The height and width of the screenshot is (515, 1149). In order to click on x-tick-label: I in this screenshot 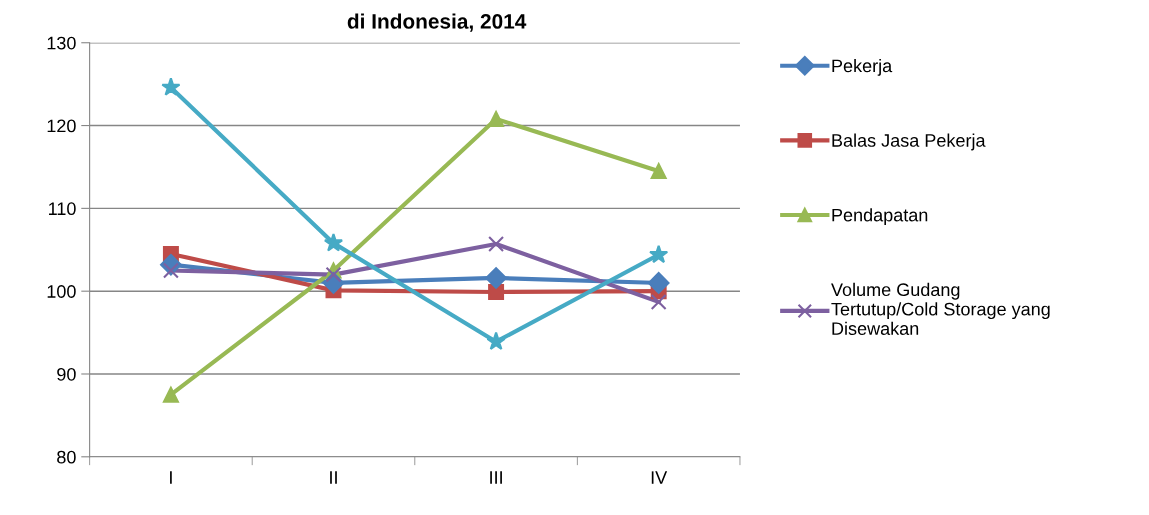, I will do `click(171, 477)`.